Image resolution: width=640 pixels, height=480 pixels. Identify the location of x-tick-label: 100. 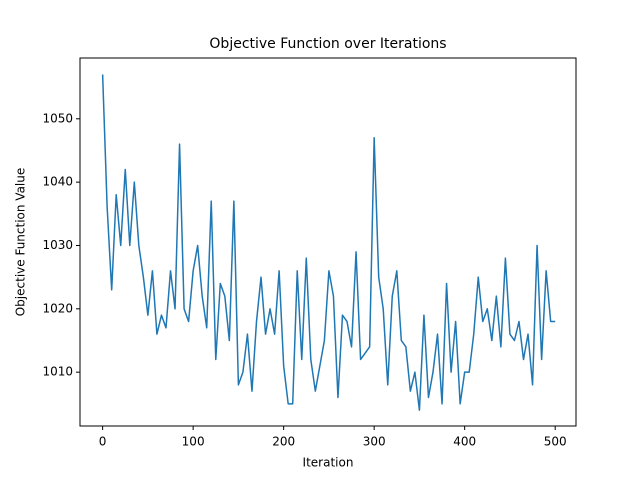
(193, 442).